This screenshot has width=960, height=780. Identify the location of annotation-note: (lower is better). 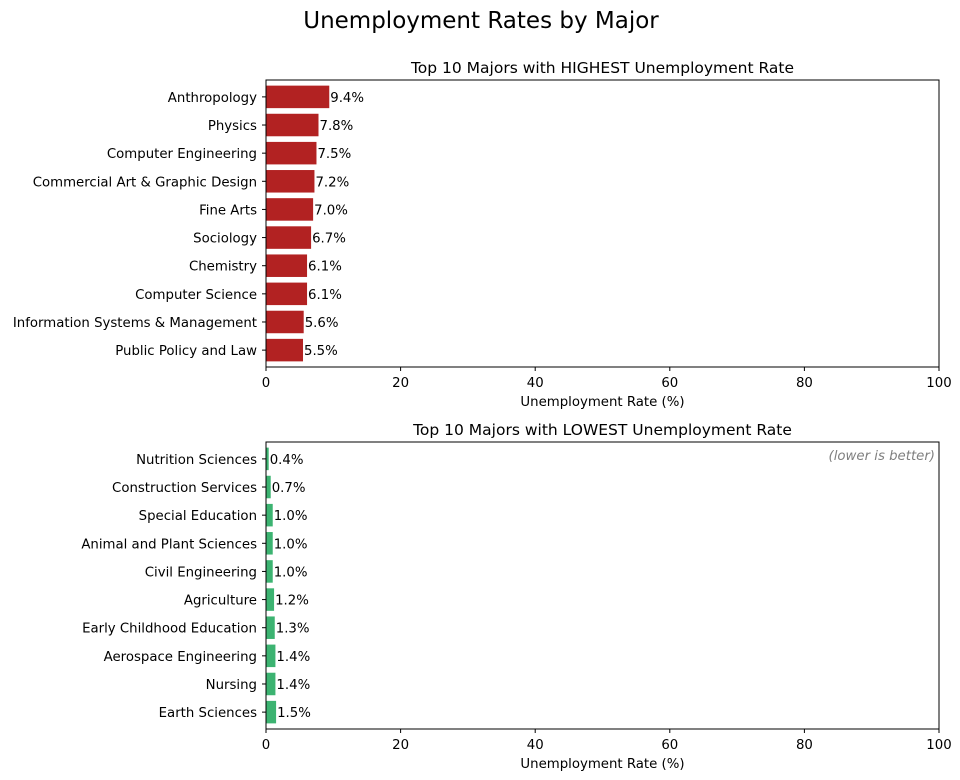
(882, 456).